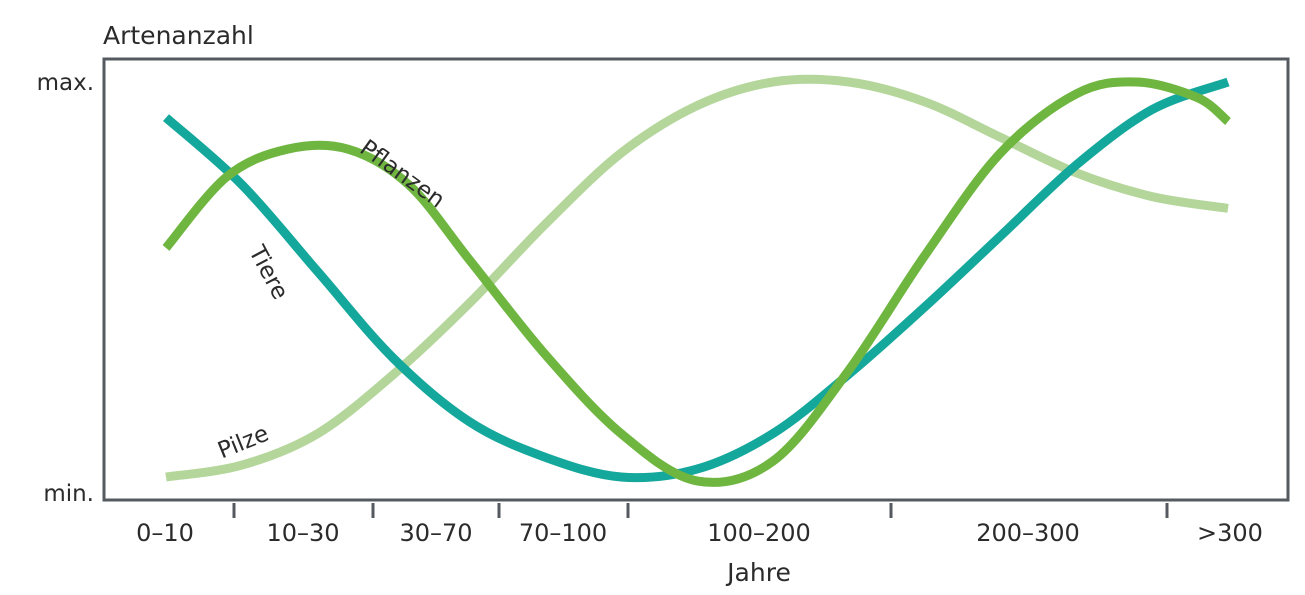  Describe the element at coordinates (402, 174) in the screenshot. I see `series-label-pflanzen: Pflanzen` at that location.